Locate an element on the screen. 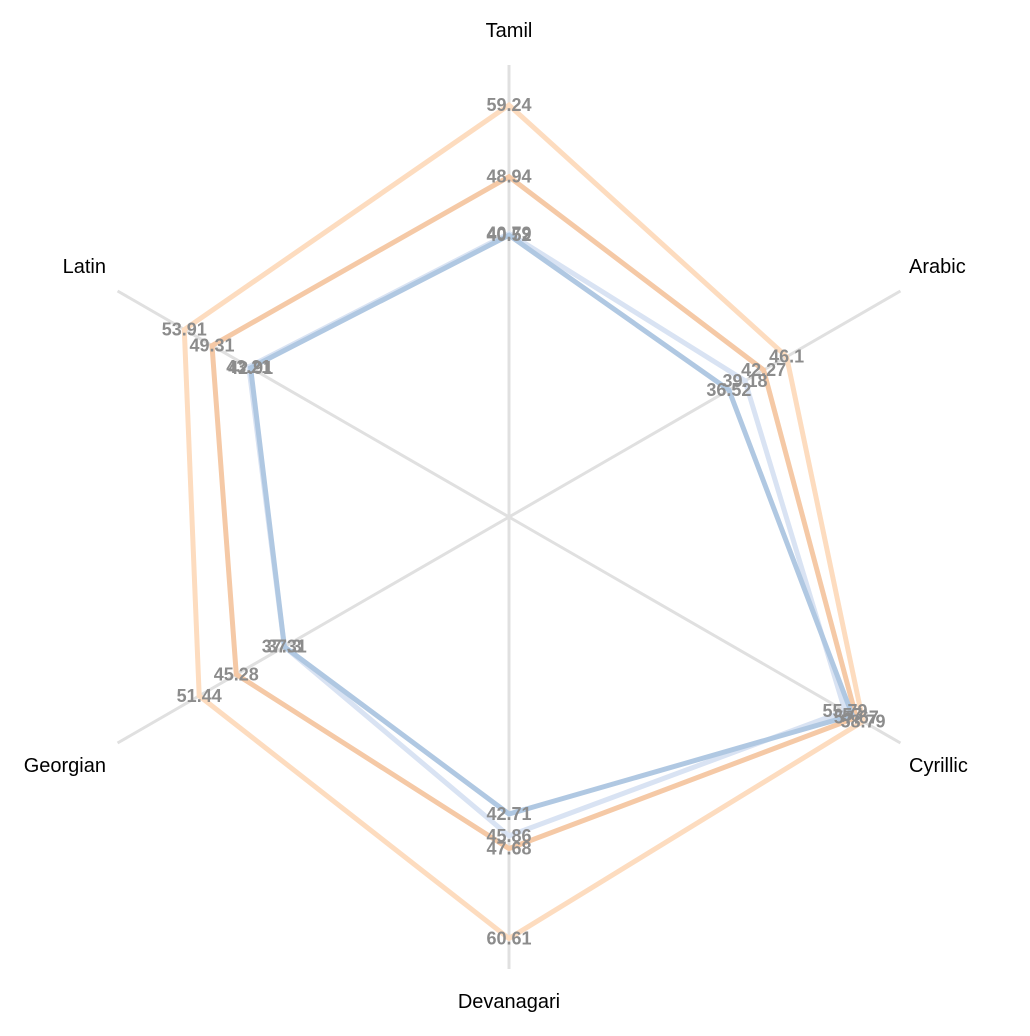  axis-title-arabic: Arabic is located at coordinates (937, 267).